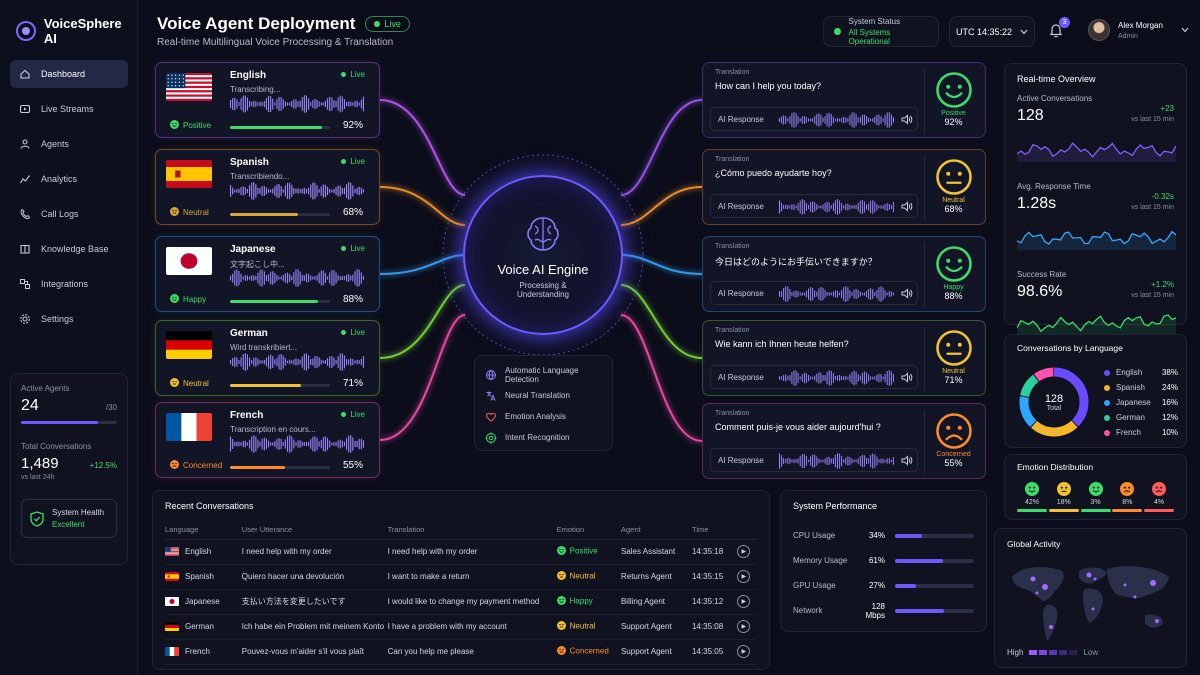  What do you see at coordinates (953, 287) in the screenshot?
I see `emotion-label: Happy` at bounding box center [953, 287].